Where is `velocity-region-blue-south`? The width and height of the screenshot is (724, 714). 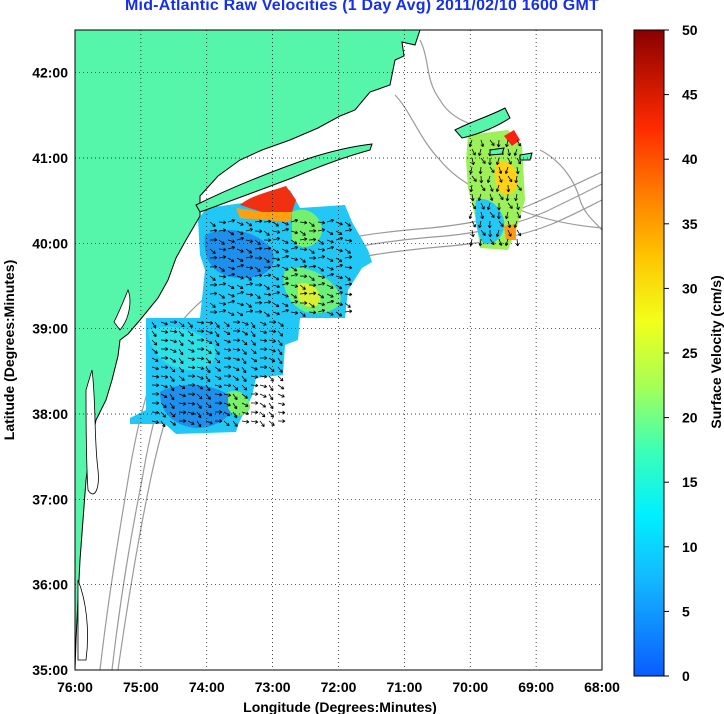
velocity-region-blue-south is located at coordinates (197, 406).